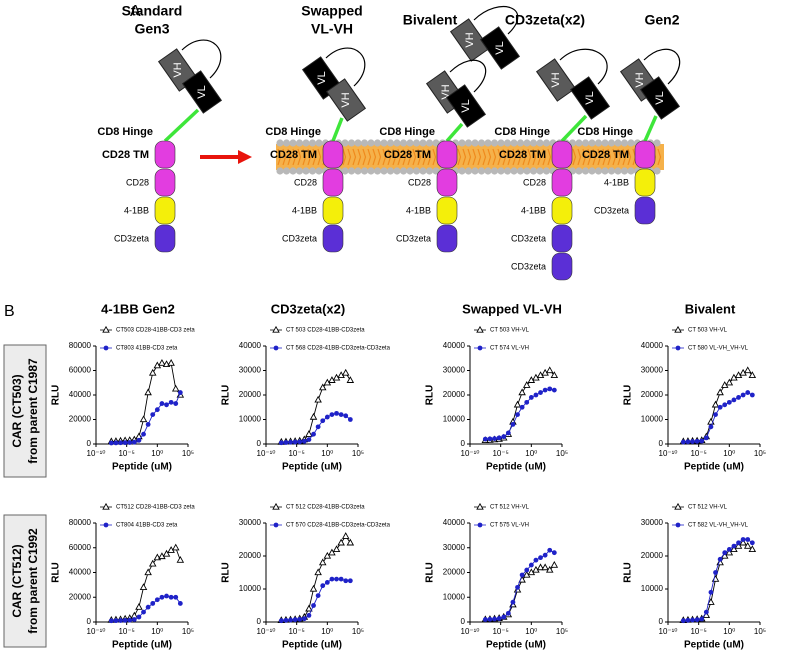 The width and height of the screenshot is (800, 654). Describe the element at coordinates (308, 308) in the screenshot. I see `chart-title: CD3zeta(x2)` at that location.